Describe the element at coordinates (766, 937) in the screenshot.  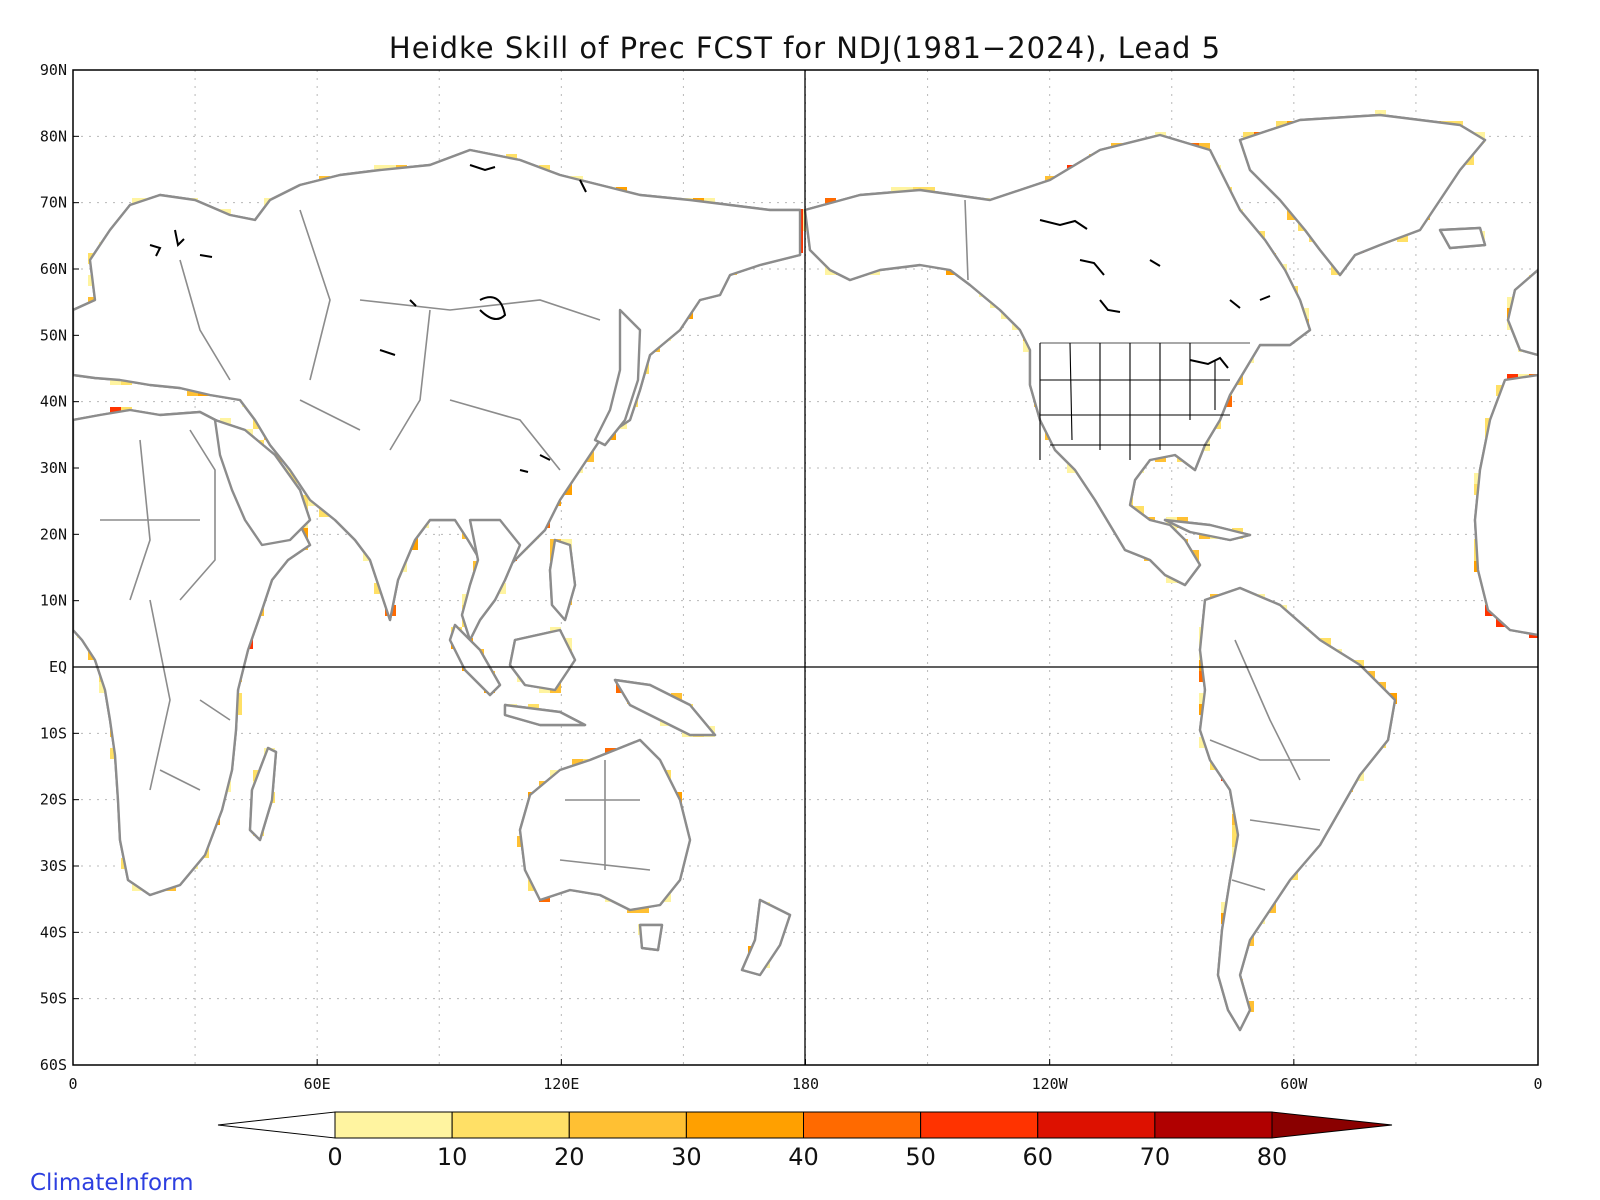
I see `new-zealand-land-coastline` at that location.